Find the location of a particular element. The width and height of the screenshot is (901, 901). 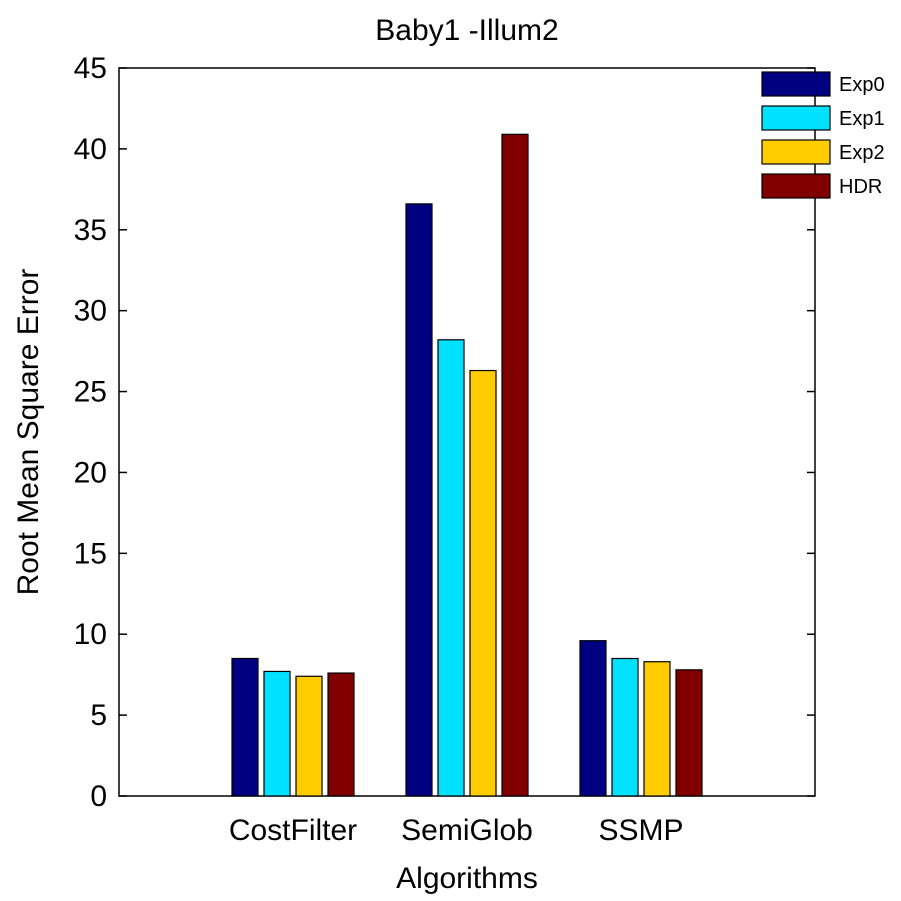

y-tick-label: 10 is located at coordinates (90, 634).